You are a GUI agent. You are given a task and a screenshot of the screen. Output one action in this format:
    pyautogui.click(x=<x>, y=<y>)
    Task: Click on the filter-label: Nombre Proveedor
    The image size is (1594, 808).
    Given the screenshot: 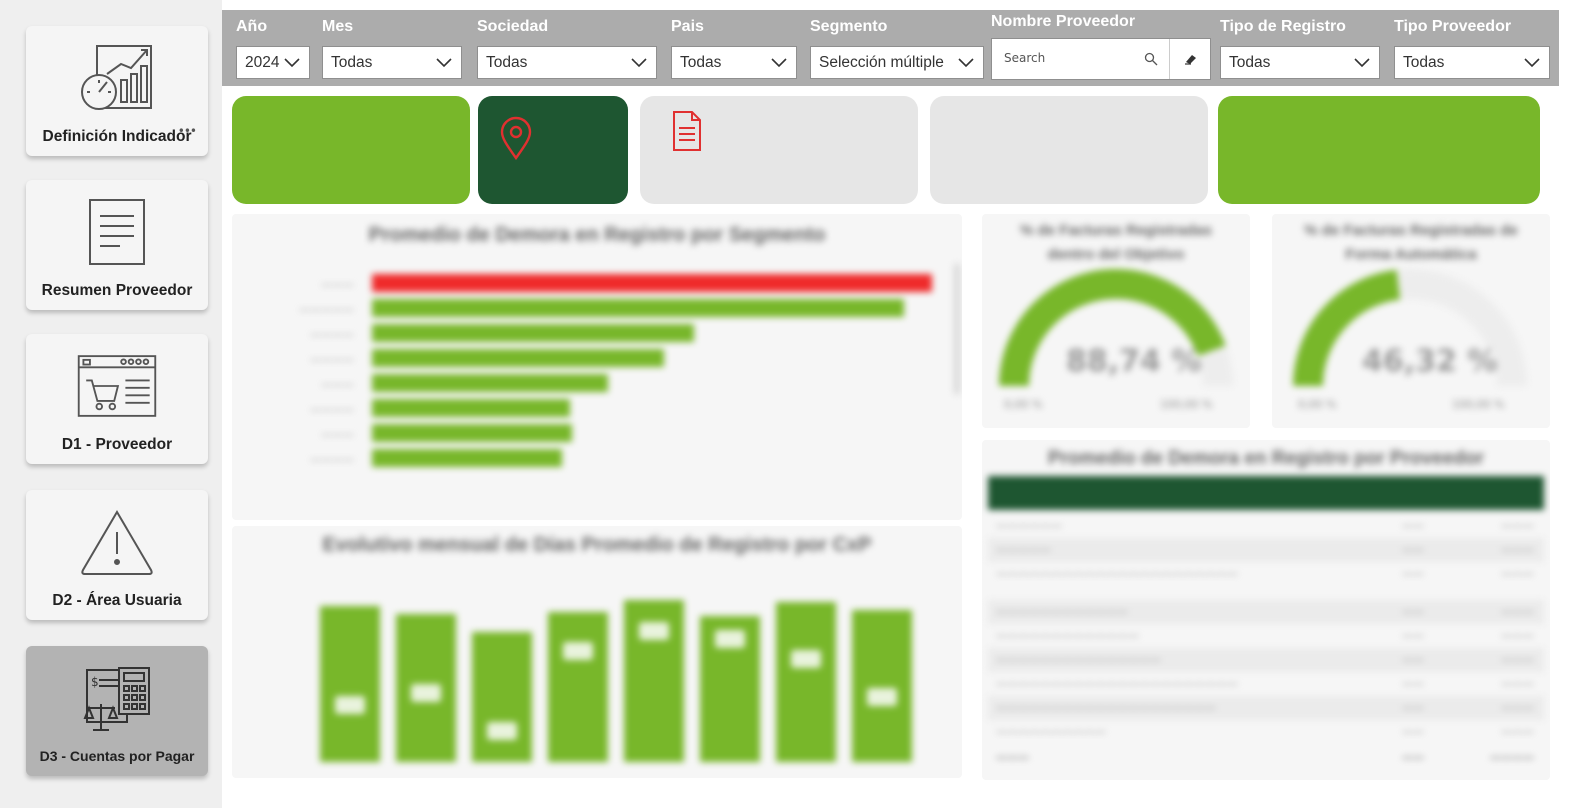 What is the action you would take?
    pyautogui.click(x=1063, y=21)
    